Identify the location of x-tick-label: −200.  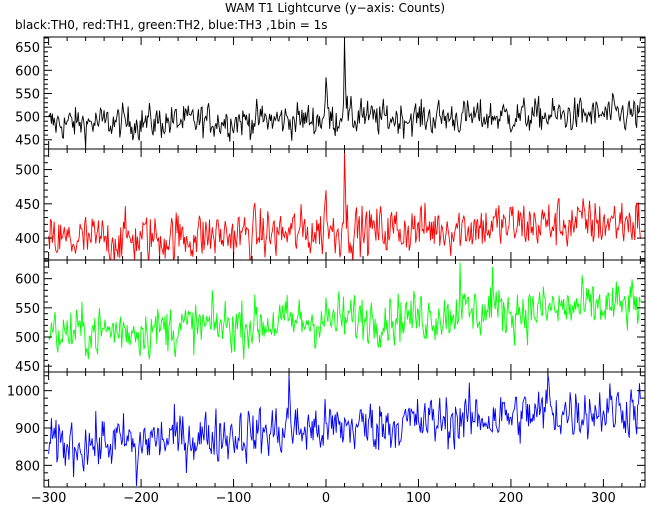
(141, 498).